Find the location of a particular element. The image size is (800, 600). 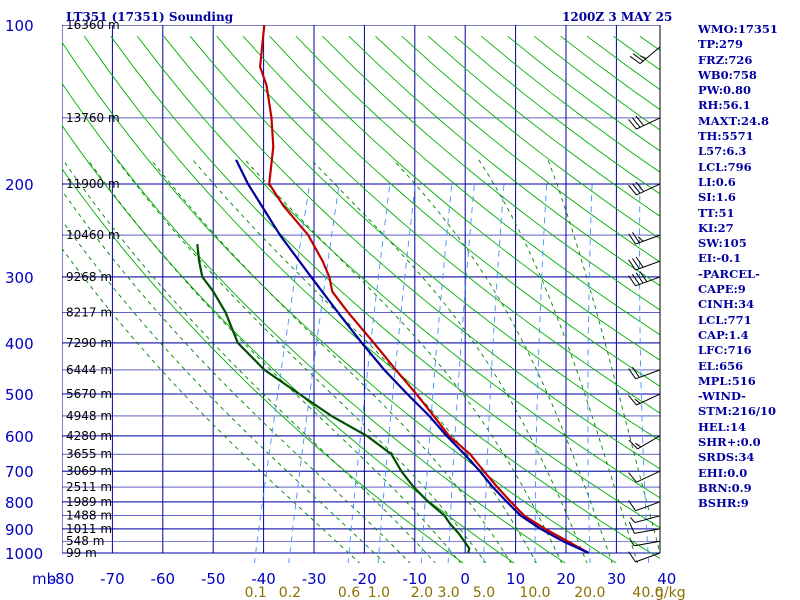

mixing-ratio-label: 3.0 is located at coordinates (448, 592).